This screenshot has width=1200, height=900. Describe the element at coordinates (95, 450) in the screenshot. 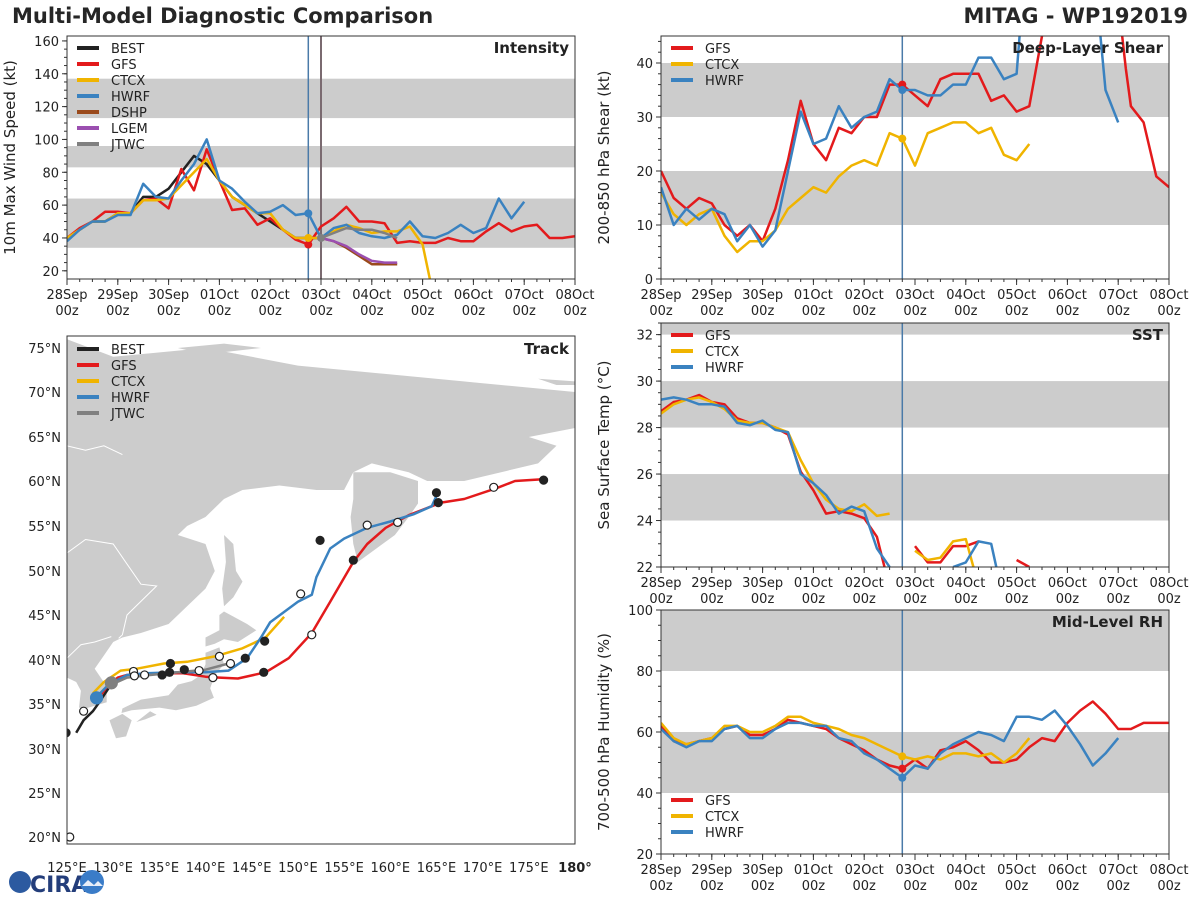

I see `country-border` at that location.